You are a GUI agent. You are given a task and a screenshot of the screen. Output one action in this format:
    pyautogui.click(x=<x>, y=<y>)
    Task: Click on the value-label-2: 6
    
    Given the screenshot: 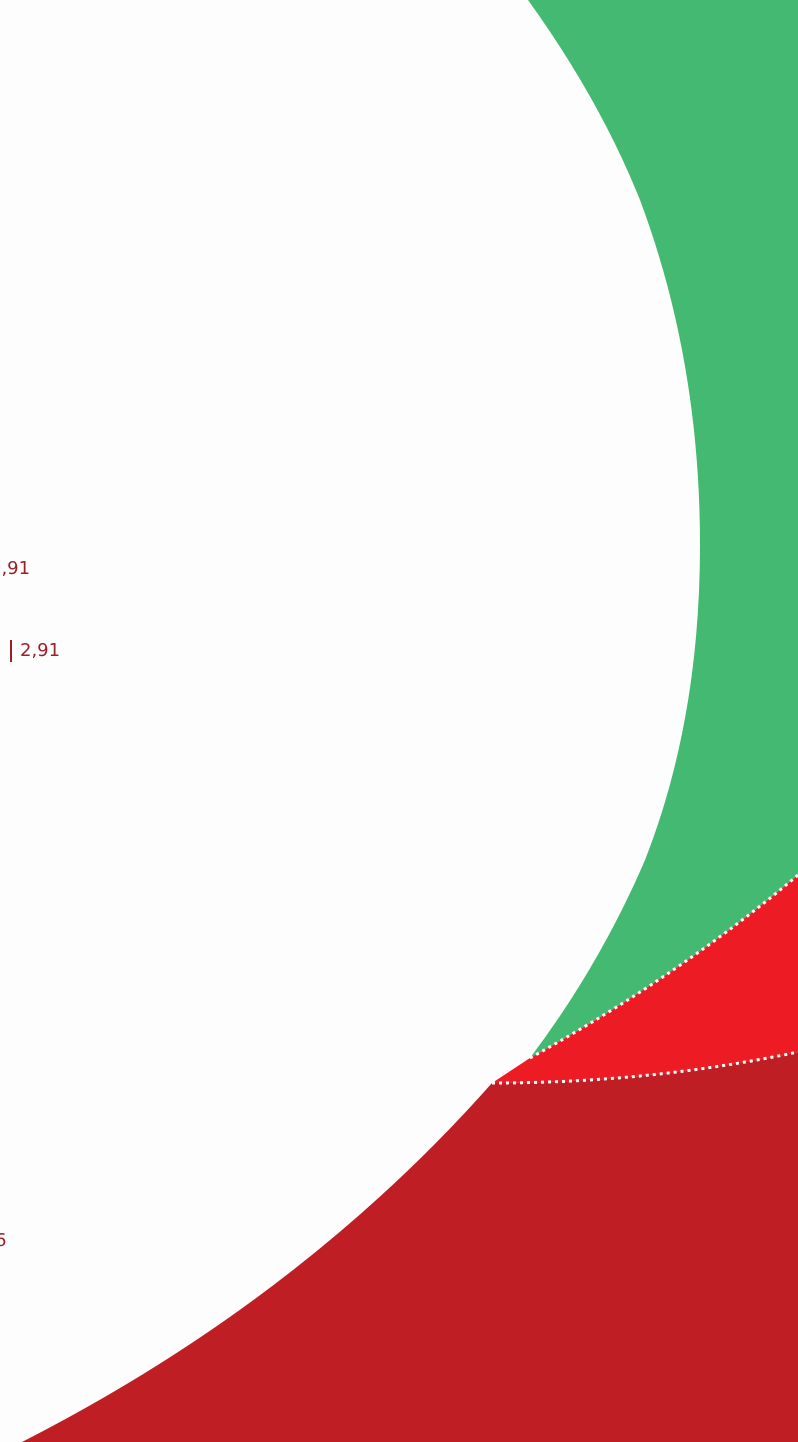 What is the action you would take?
    pyautogui.click(x=3, y=1240)
    